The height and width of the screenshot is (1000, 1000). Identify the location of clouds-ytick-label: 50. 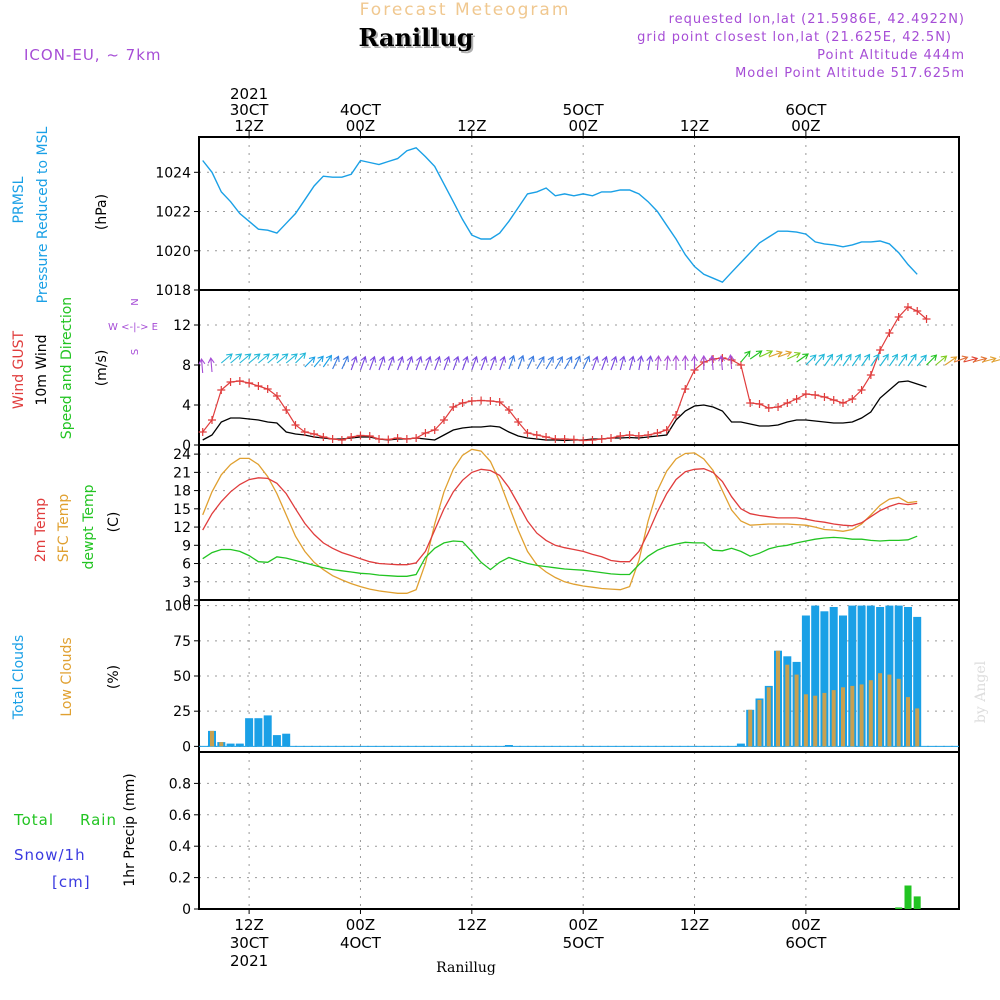
(182, 677).